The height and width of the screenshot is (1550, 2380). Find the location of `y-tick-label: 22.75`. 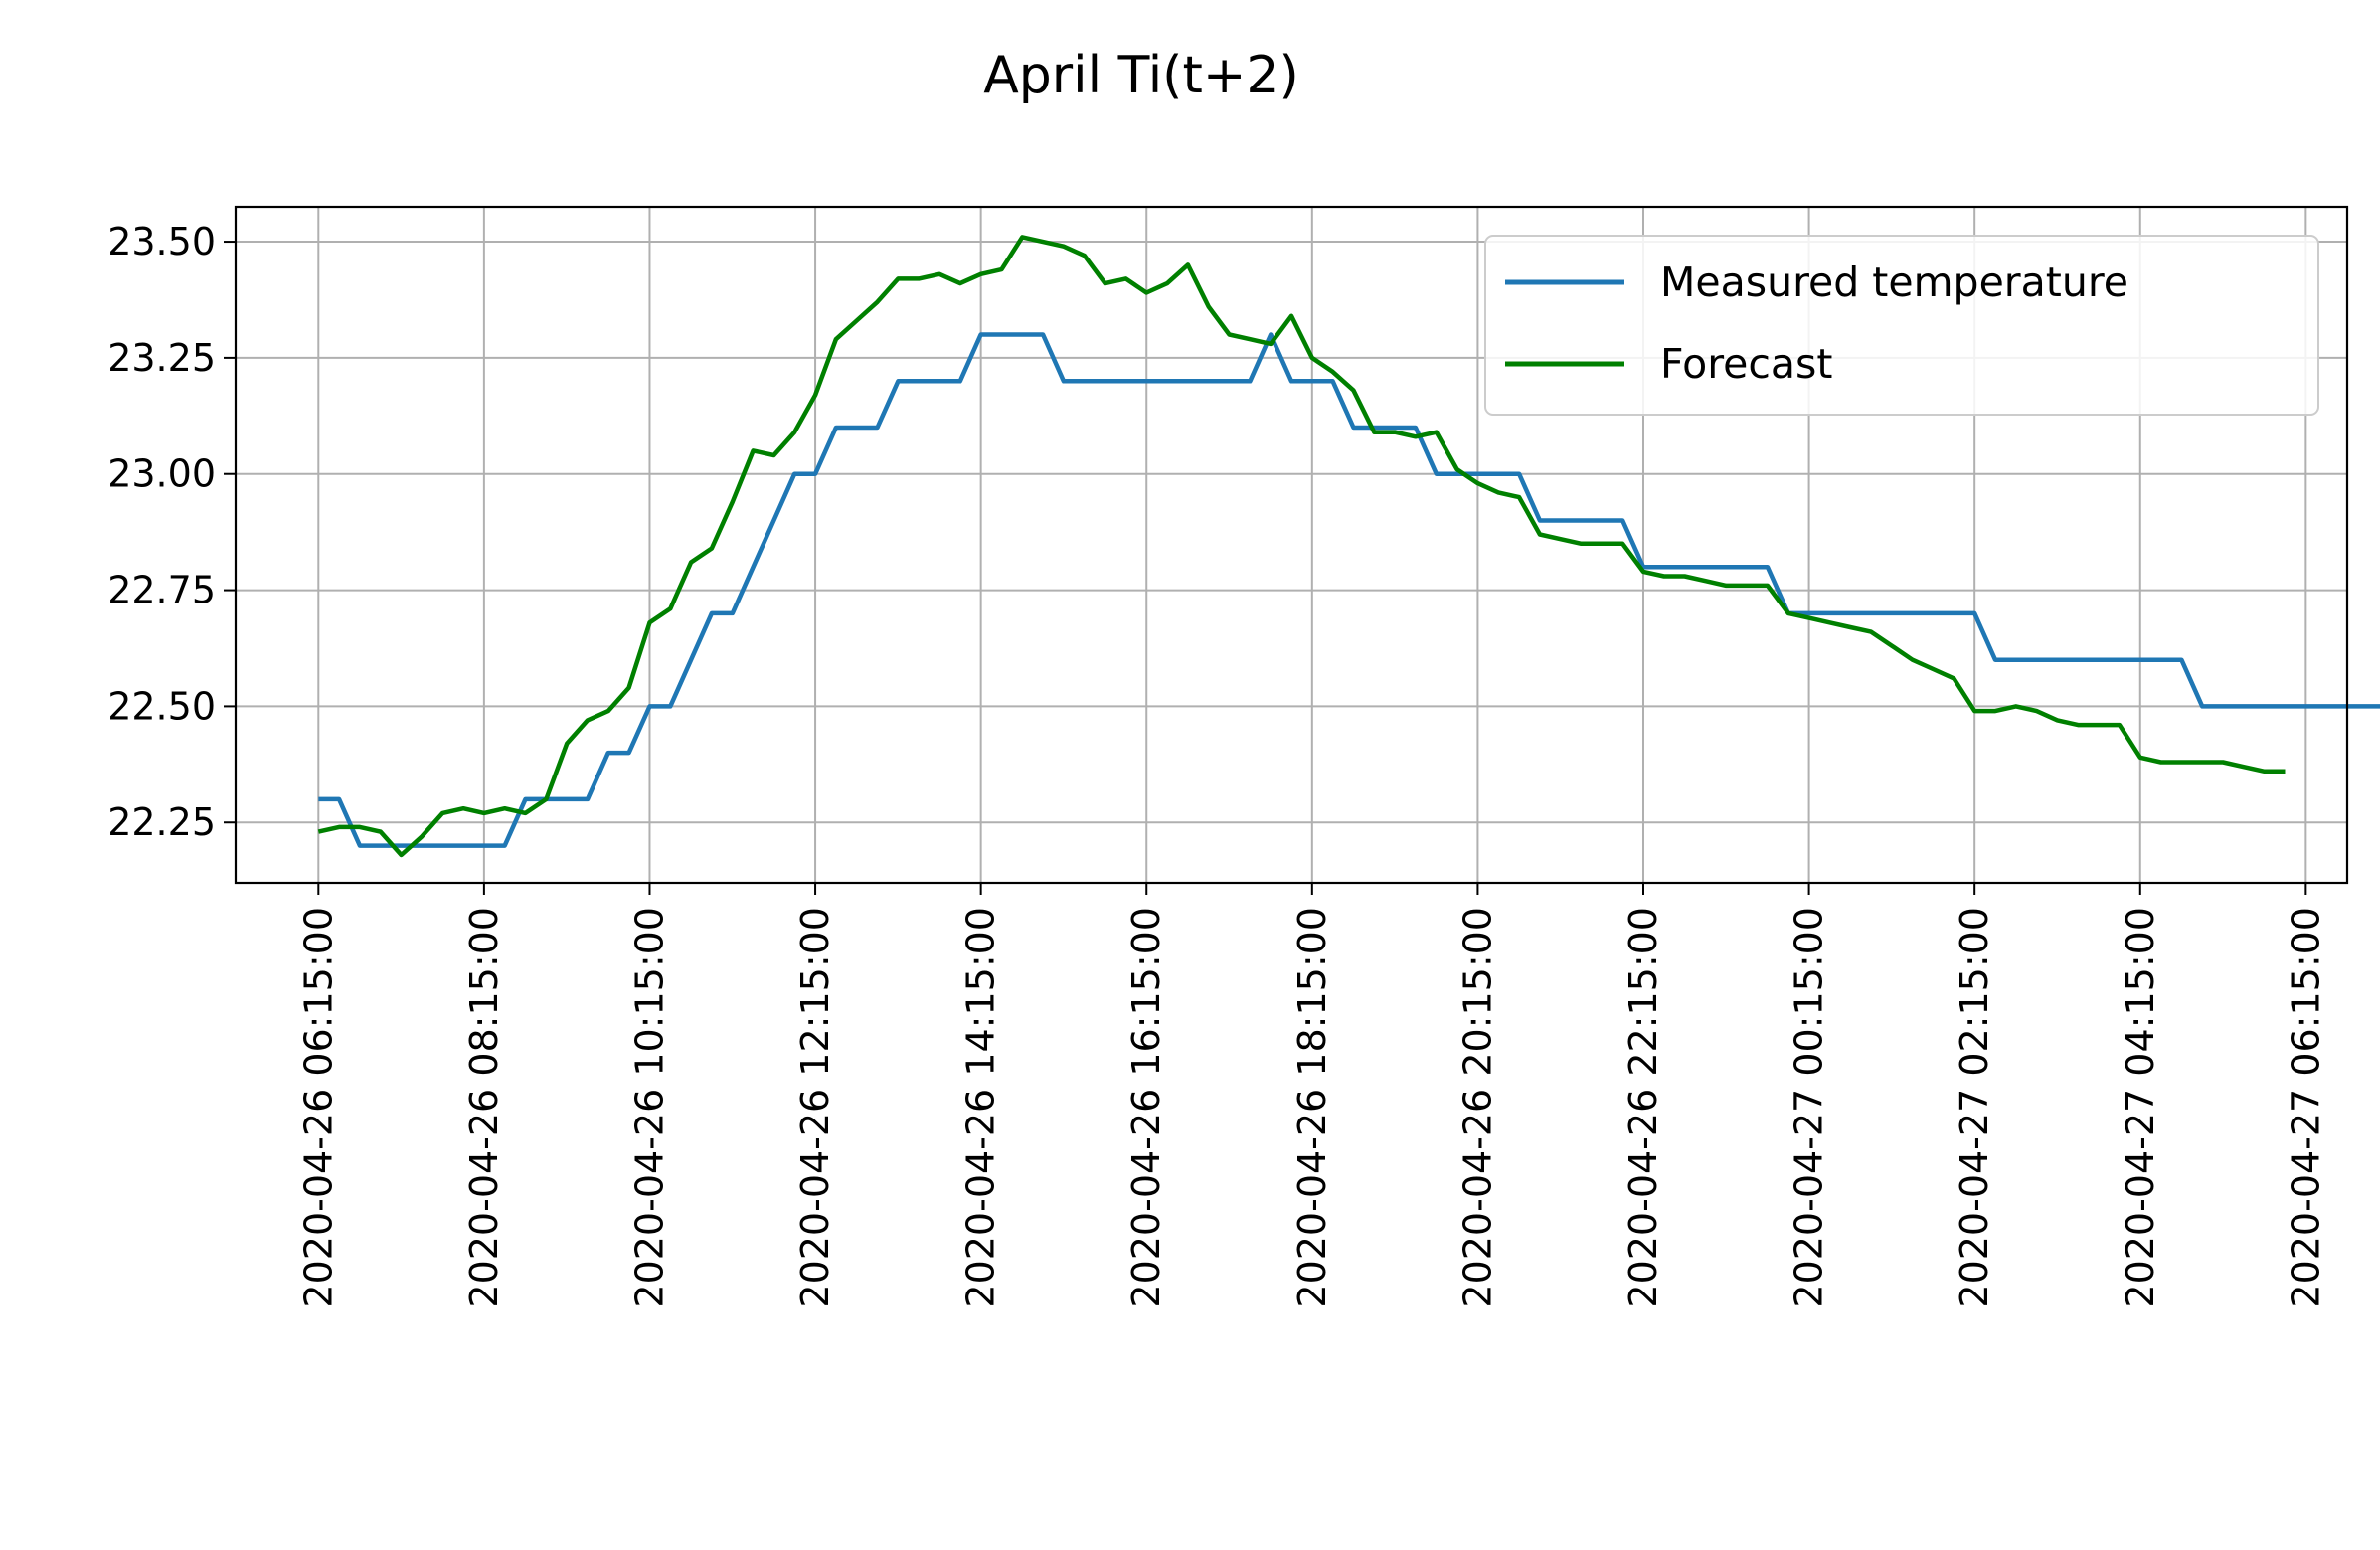

y-tick-label: 22.75 is located at coordinates (161, 590).